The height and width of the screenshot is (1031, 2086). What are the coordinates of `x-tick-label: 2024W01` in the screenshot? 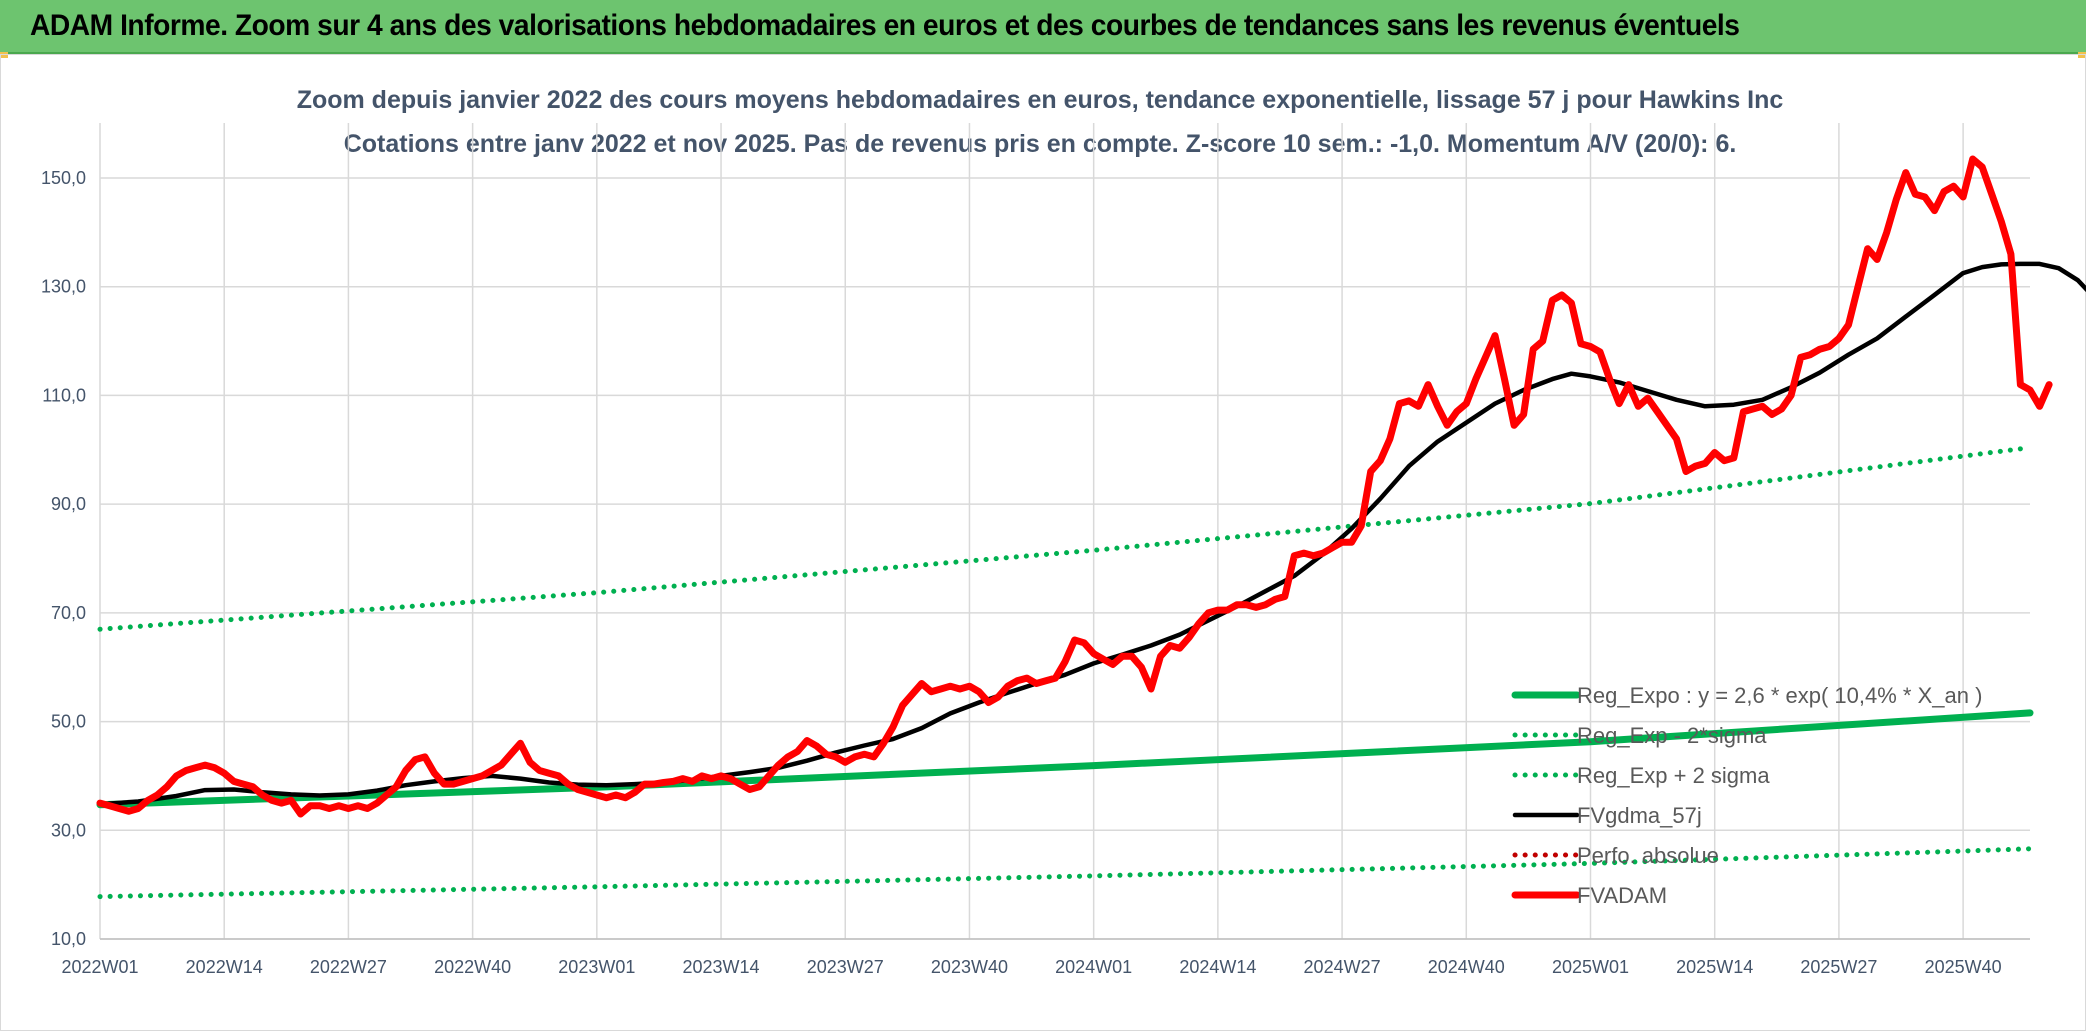 It's located at (1093, 967).